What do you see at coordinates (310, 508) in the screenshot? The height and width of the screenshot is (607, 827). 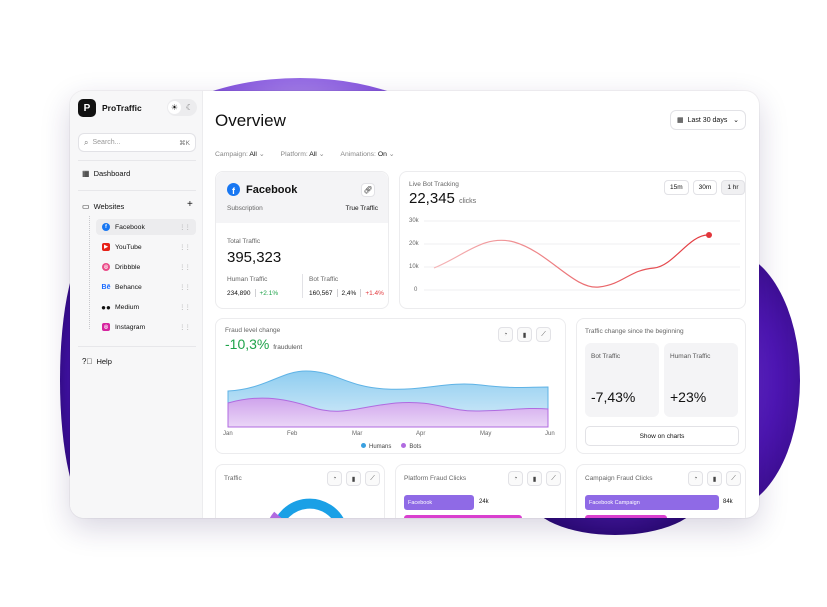 I see `donut-segment-humans` at bounding box center [310, 508].